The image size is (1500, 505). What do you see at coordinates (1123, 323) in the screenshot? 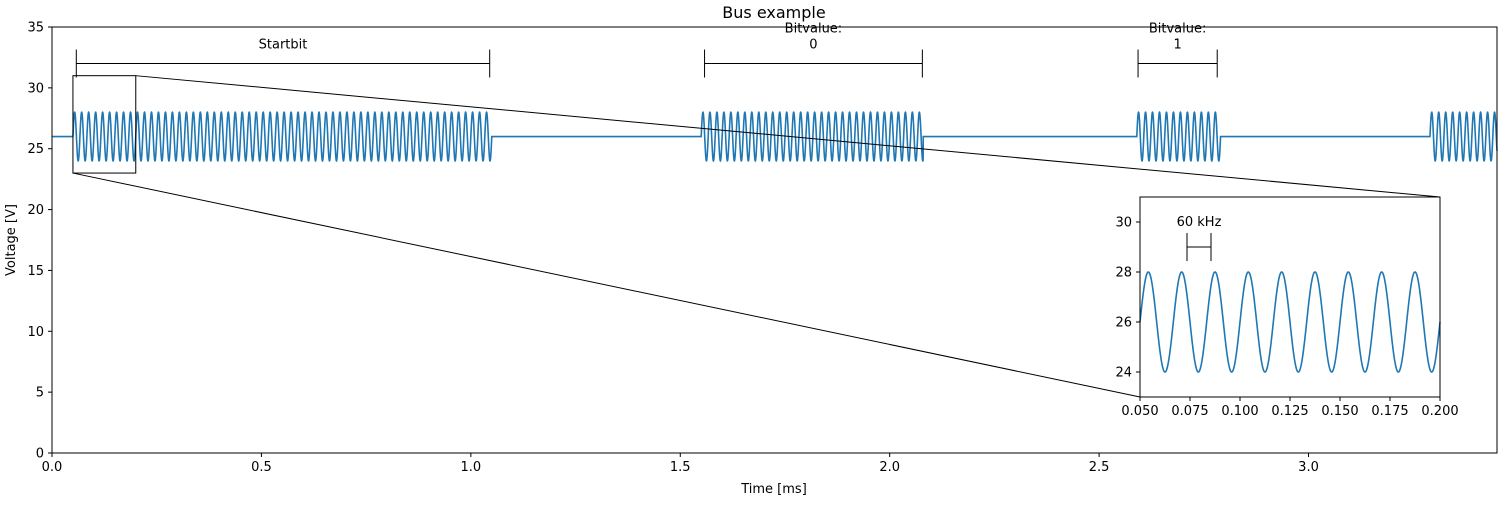
I see `inset-y-tick-label: 26` at bounding box center [1123, 323].